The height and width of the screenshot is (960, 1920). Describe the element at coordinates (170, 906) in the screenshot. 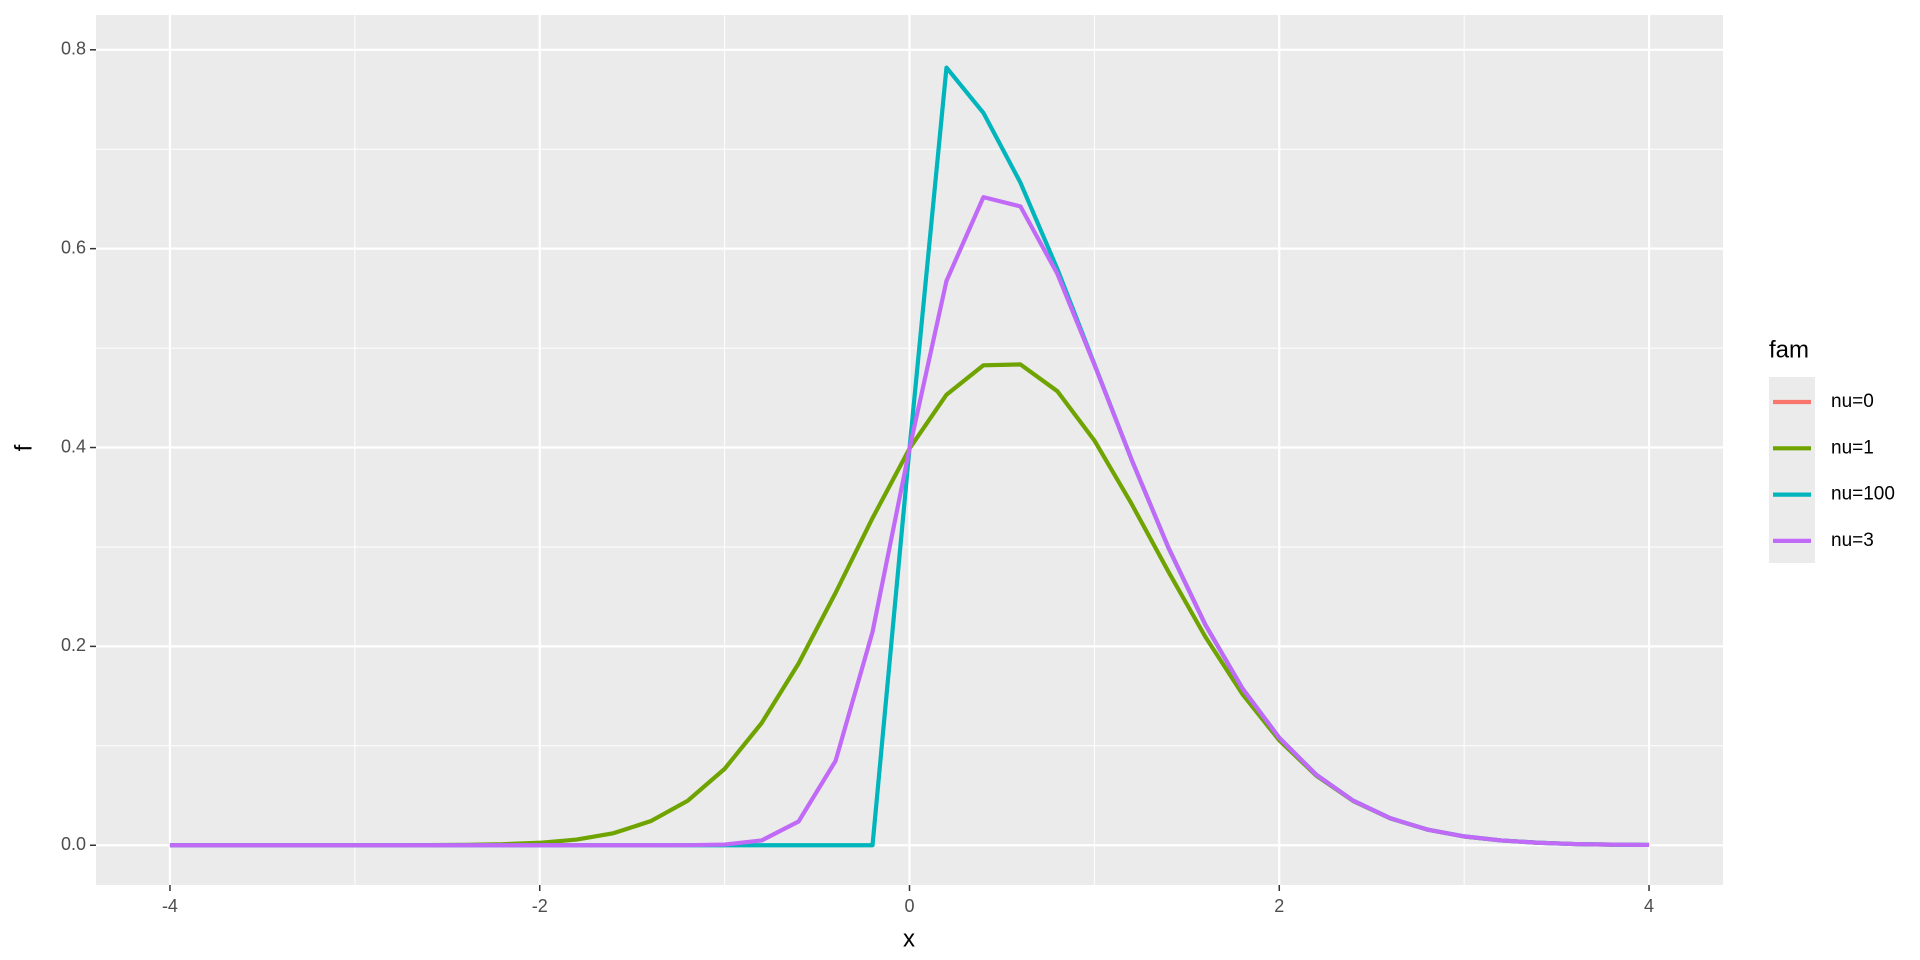

I see `x-tick-label: -4` at that location.